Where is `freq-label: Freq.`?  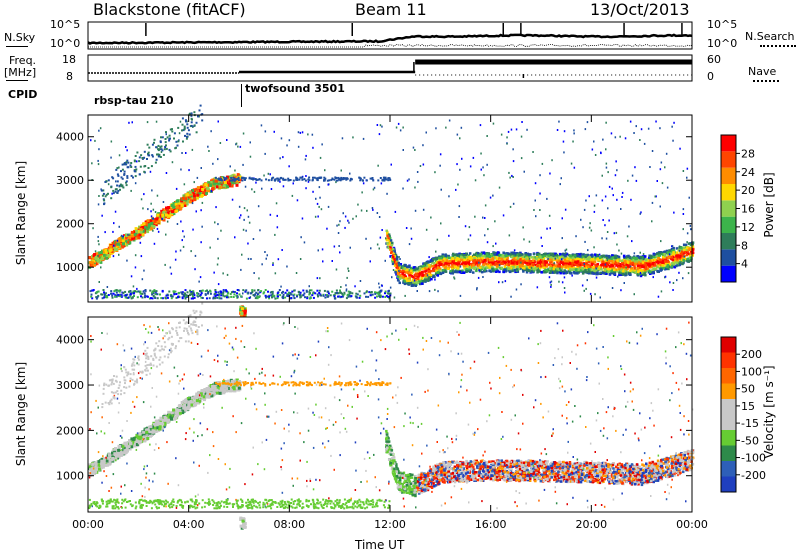
freq-label: Freq. is located at coordinates (23, 60).